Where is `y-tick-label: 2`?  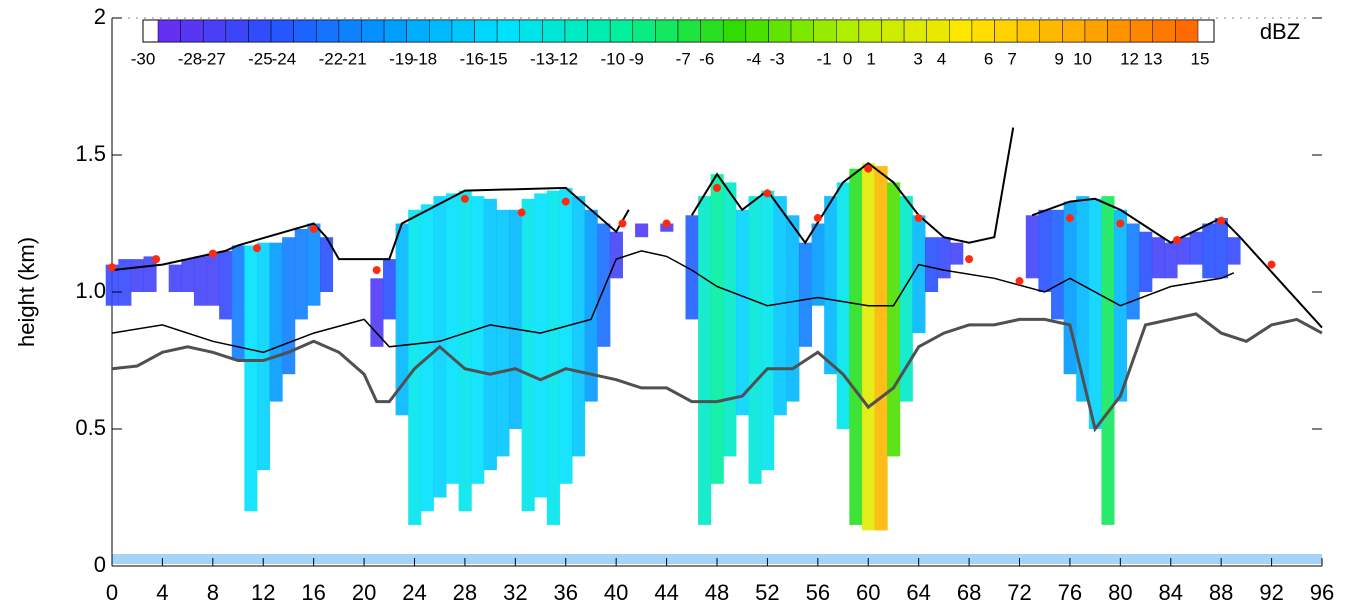 y-tick-label: 2 is located at coordinates (100, 16).